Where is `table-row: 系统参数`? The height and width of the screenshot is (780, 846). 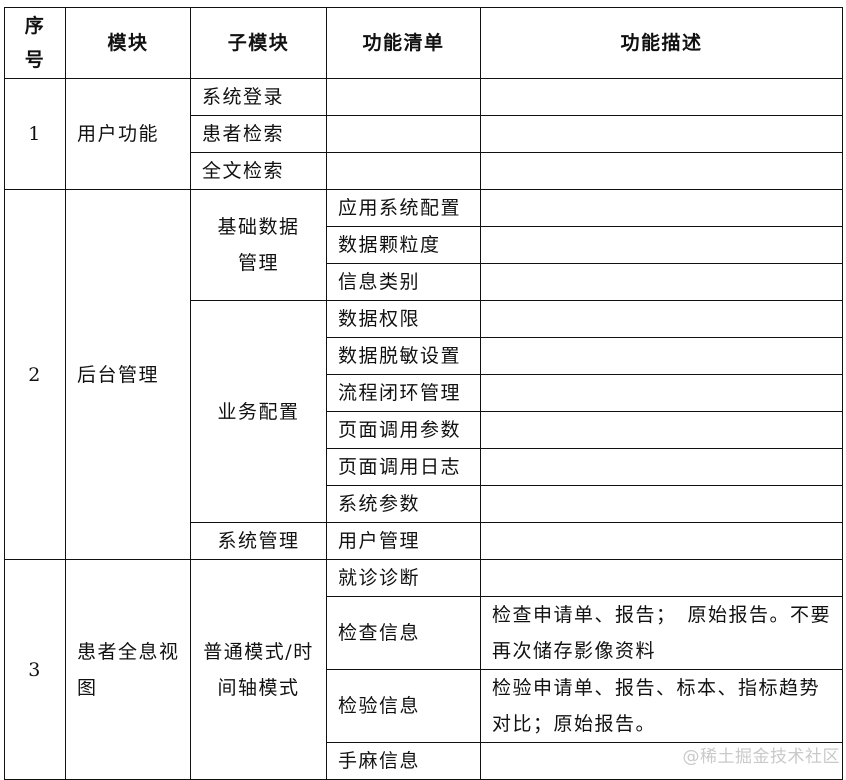 table-row: 系统参数 is located at coordinates (424, 504).